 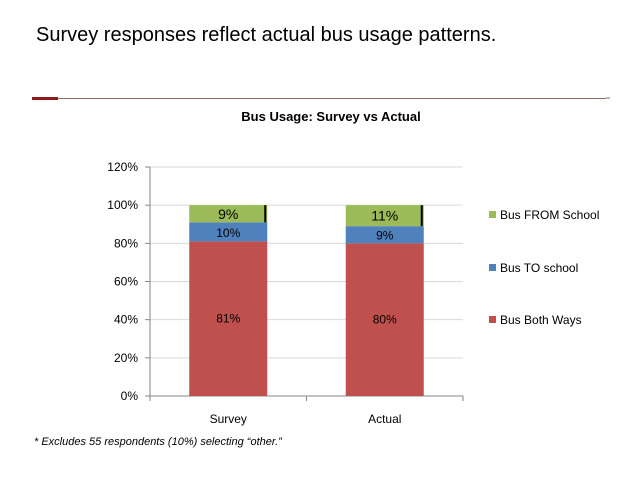 I want to click on bar-segment-survey-bus-both-ways, so click(x=228, y=318).